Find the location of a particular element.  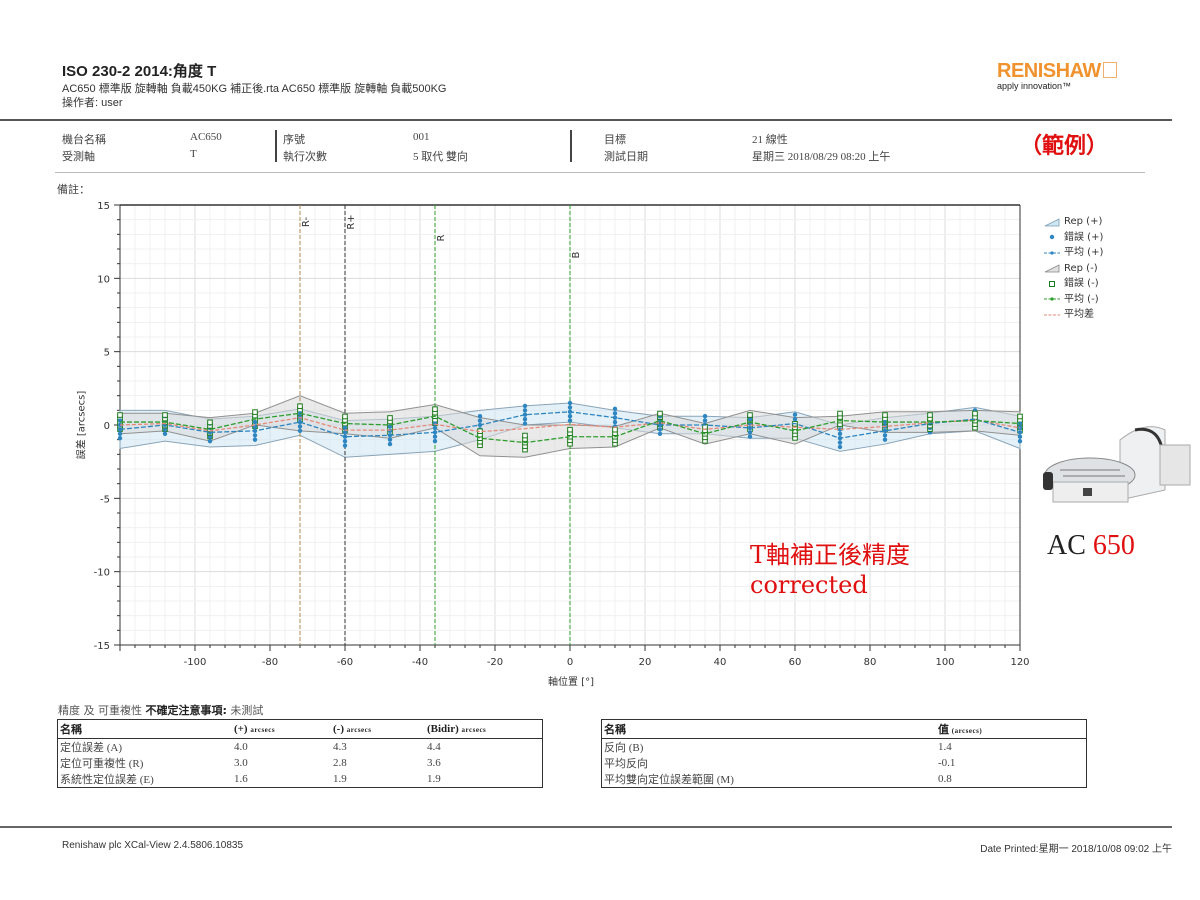

line-icon is located at coordinates (1052, 315).